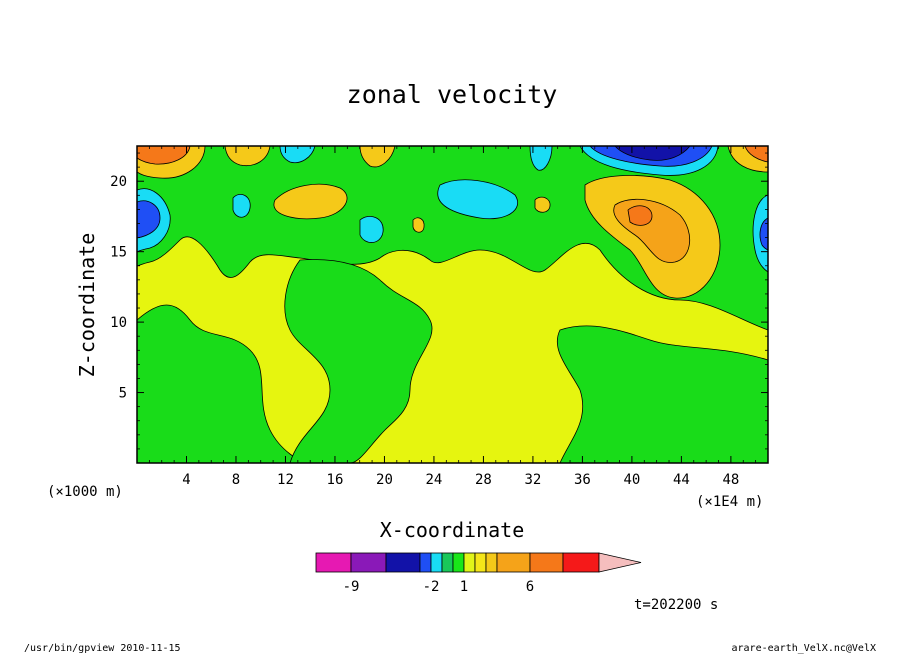  What do you see at coordinates (310, 201) in the screenshot?
I see `contour-gold-mid-left` at bounding box center [310, 201].